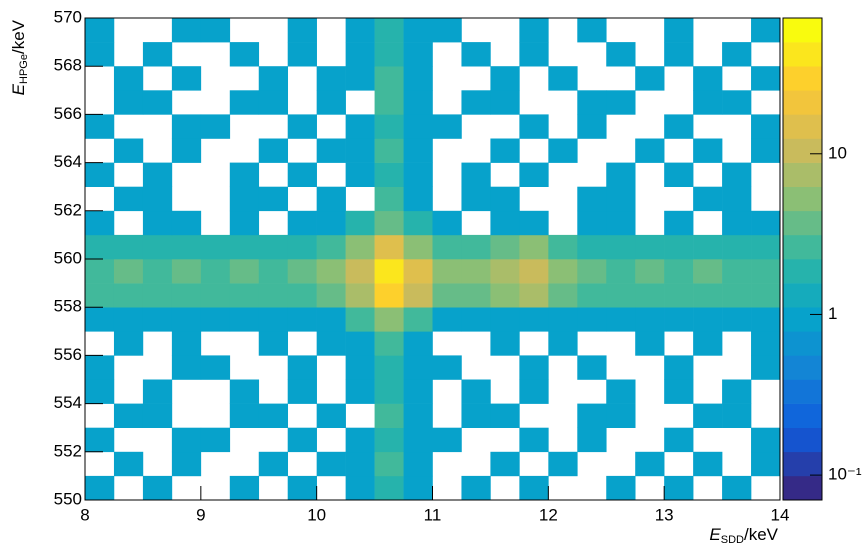 This screenshot has width=866, height=550. What do you see at coordinates (68, 354) in the screenshot?
I see `y-tick-label: 556` at bounding box center [68, 354].